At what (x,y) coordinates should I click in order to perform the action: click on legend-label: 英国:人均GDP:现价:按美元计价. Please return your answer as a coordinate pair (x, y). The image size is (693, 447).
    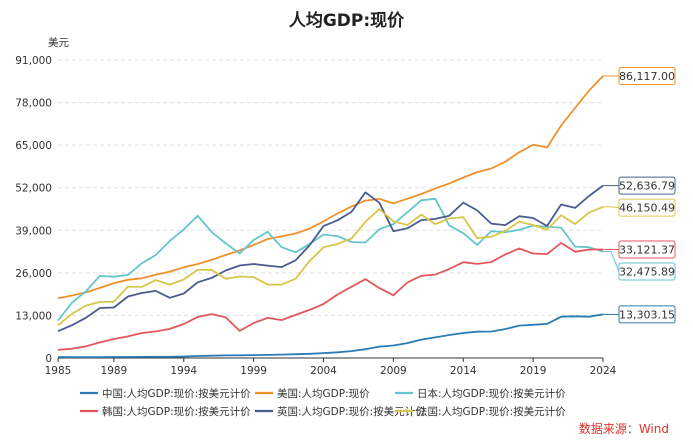
    Looking at the image, I should click on (351, 411).